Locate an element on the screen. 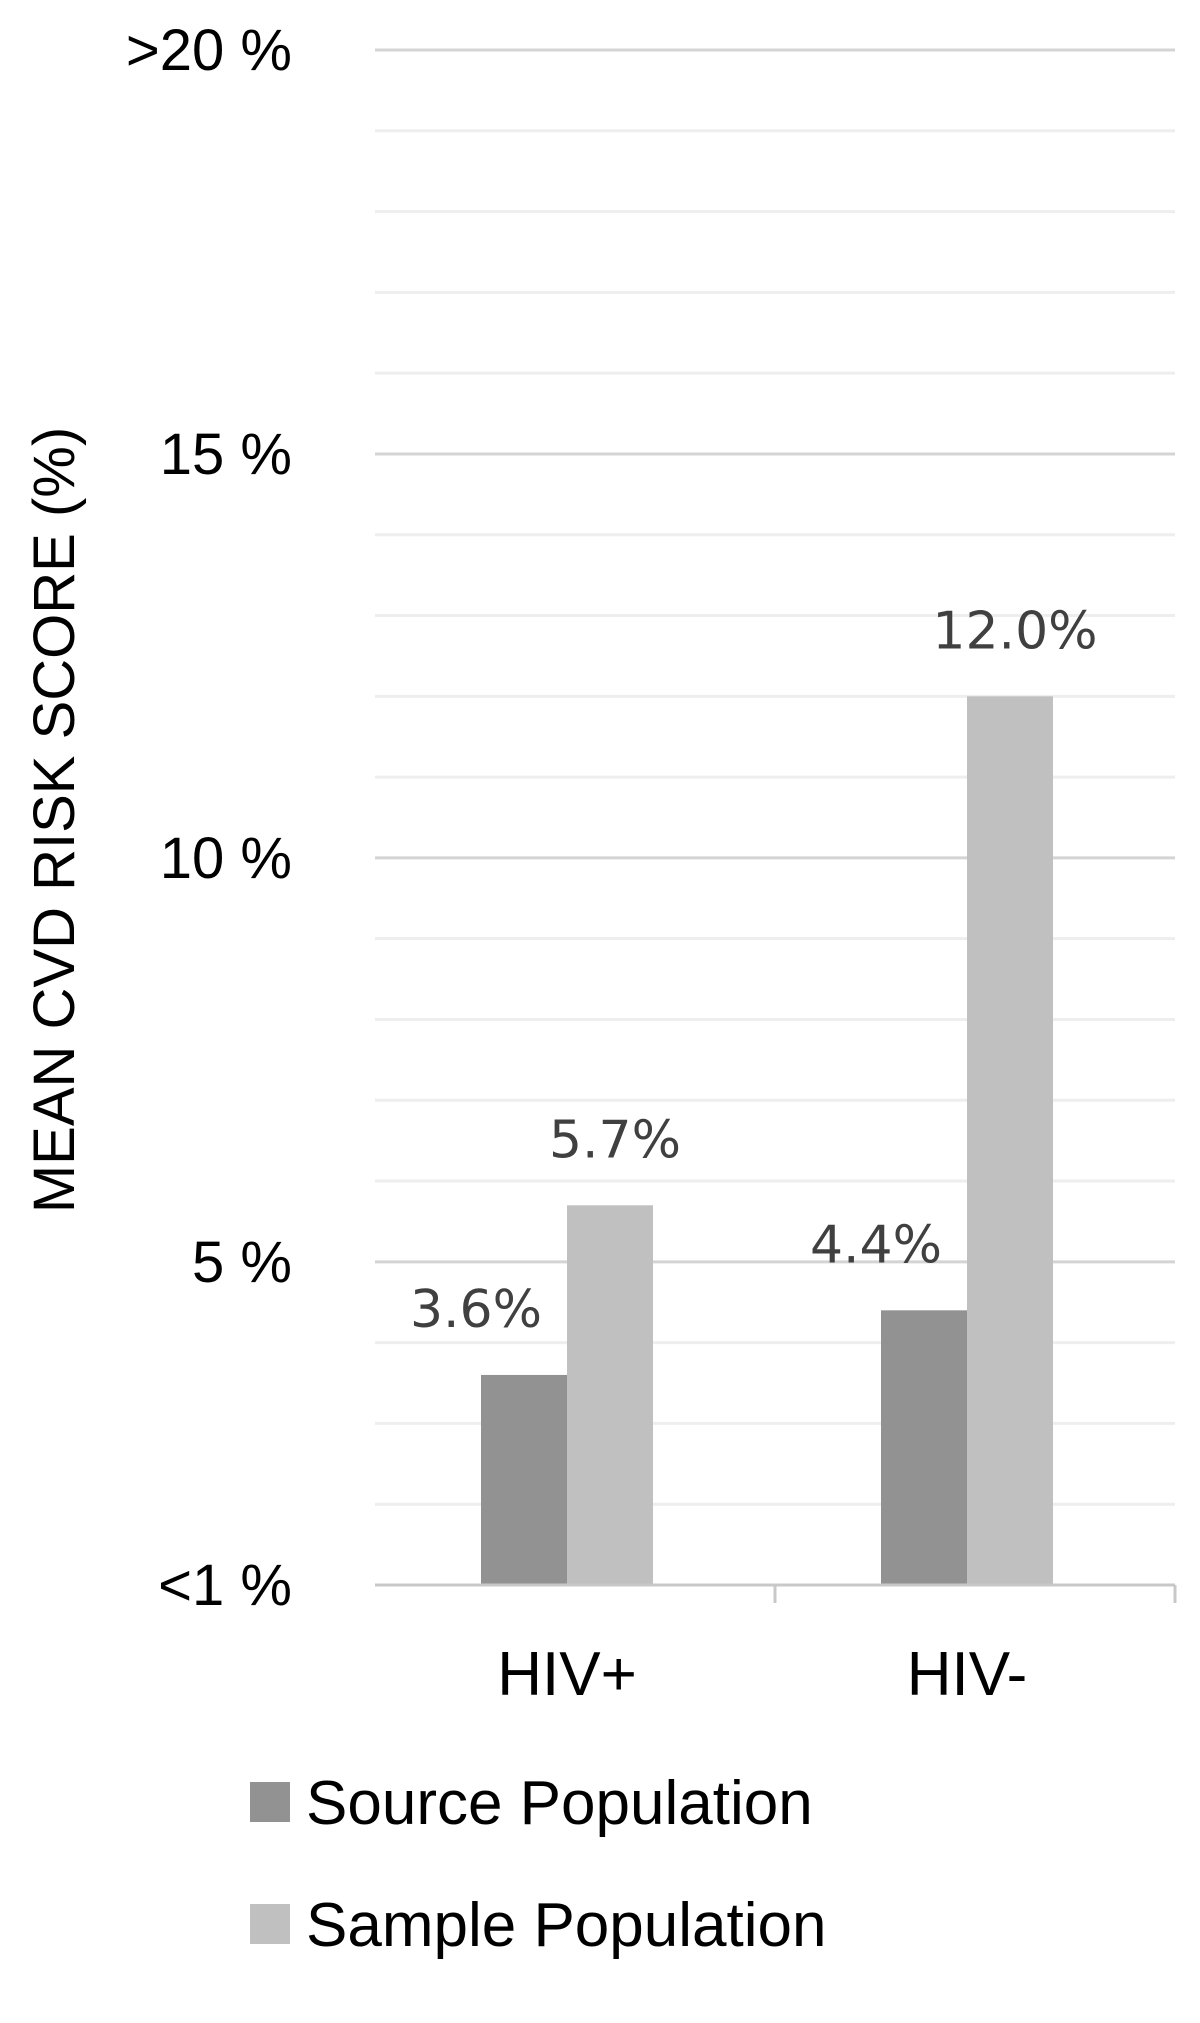 This screenshot has height=2023, width=1200. x-axis is located at coordinates (776, 1593).